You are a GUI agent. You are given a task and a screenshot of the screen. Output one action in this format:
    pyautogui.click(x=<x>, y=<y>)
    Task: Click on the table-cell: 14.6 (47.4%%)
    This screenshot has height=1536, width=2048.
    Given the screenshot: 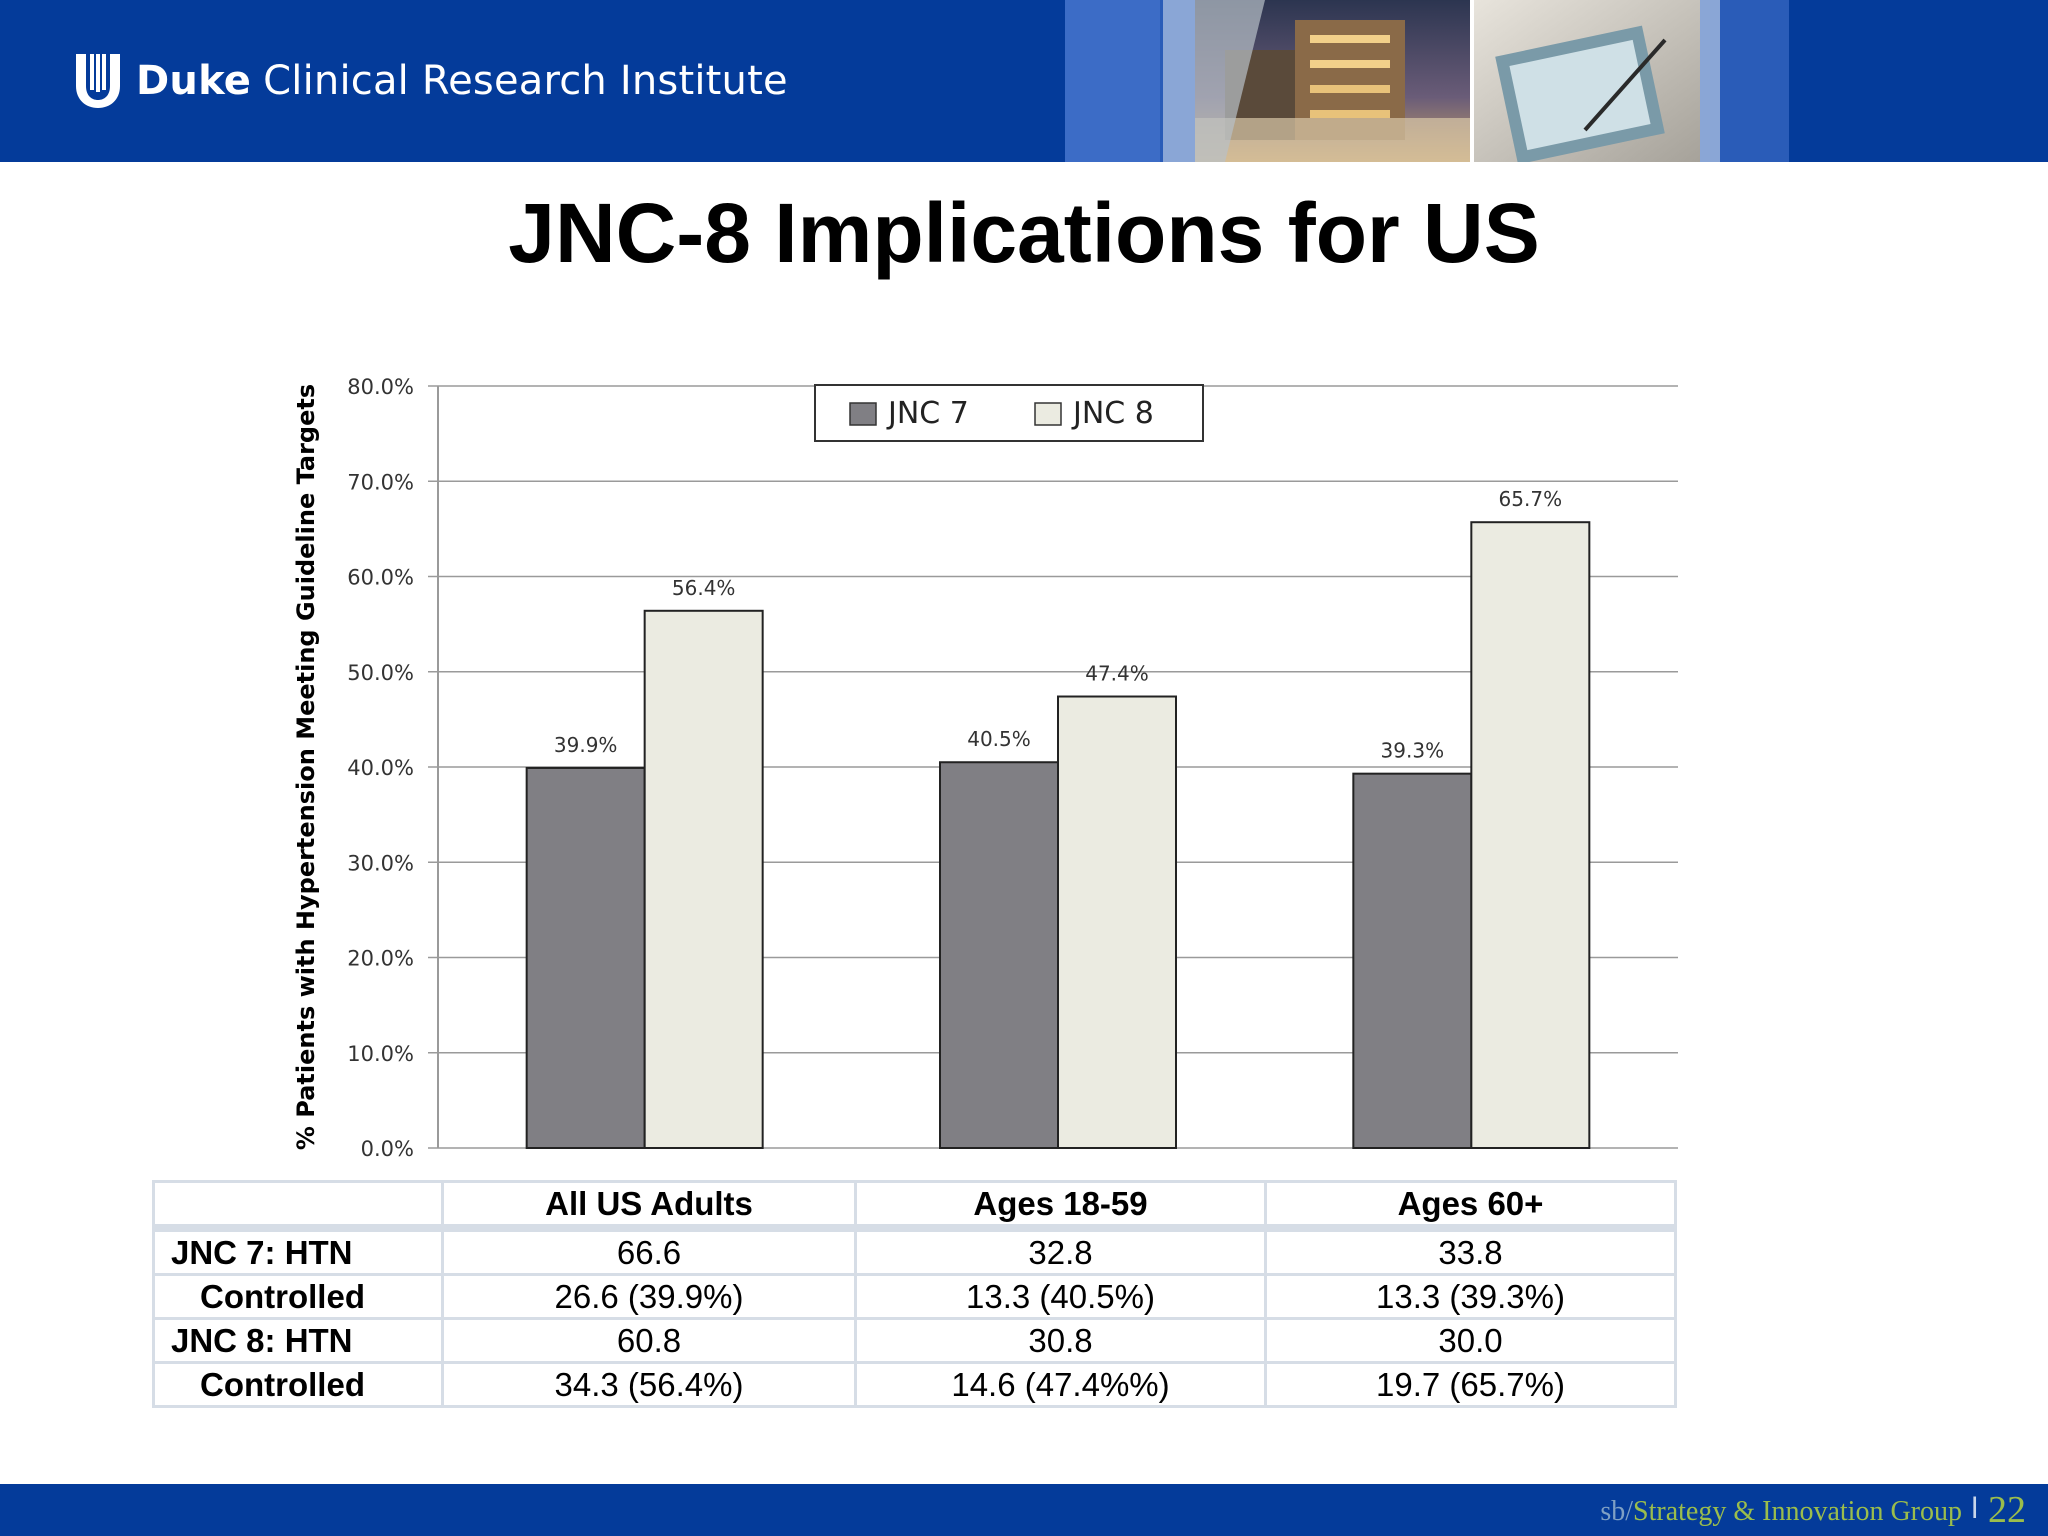 What is the action you would take?
    pyautogui.click(x=1060, y=1384)
    